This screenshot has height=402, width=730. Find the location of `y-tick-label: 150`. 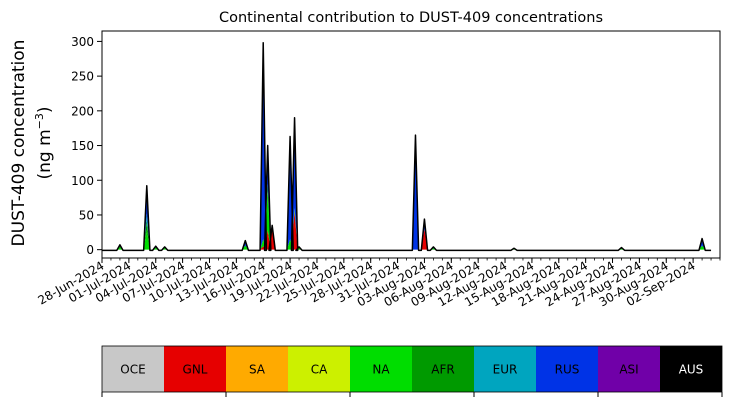

y-tick-label: 150 is located at coordinates (82, 146).